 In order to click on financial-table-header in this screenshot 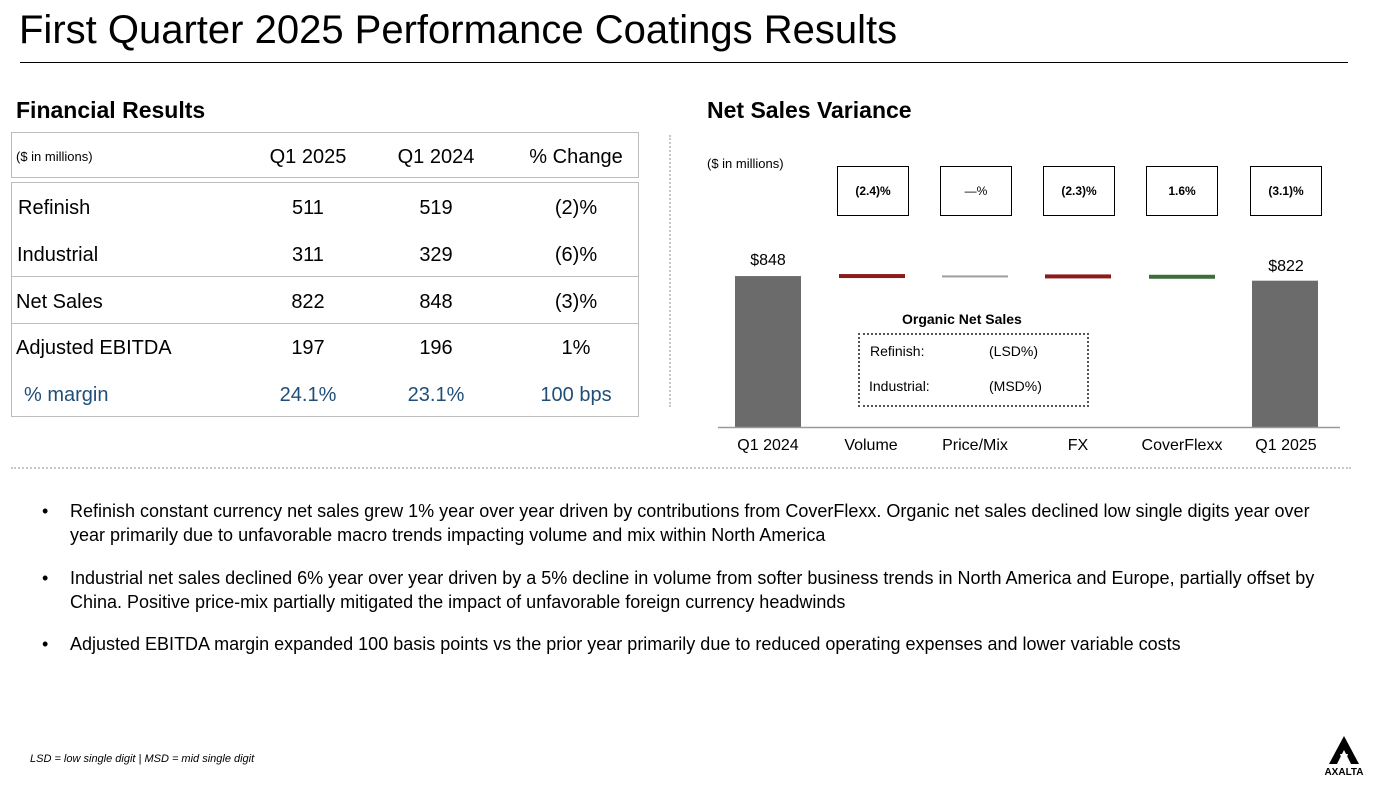, I will do `click(325, 155)`.